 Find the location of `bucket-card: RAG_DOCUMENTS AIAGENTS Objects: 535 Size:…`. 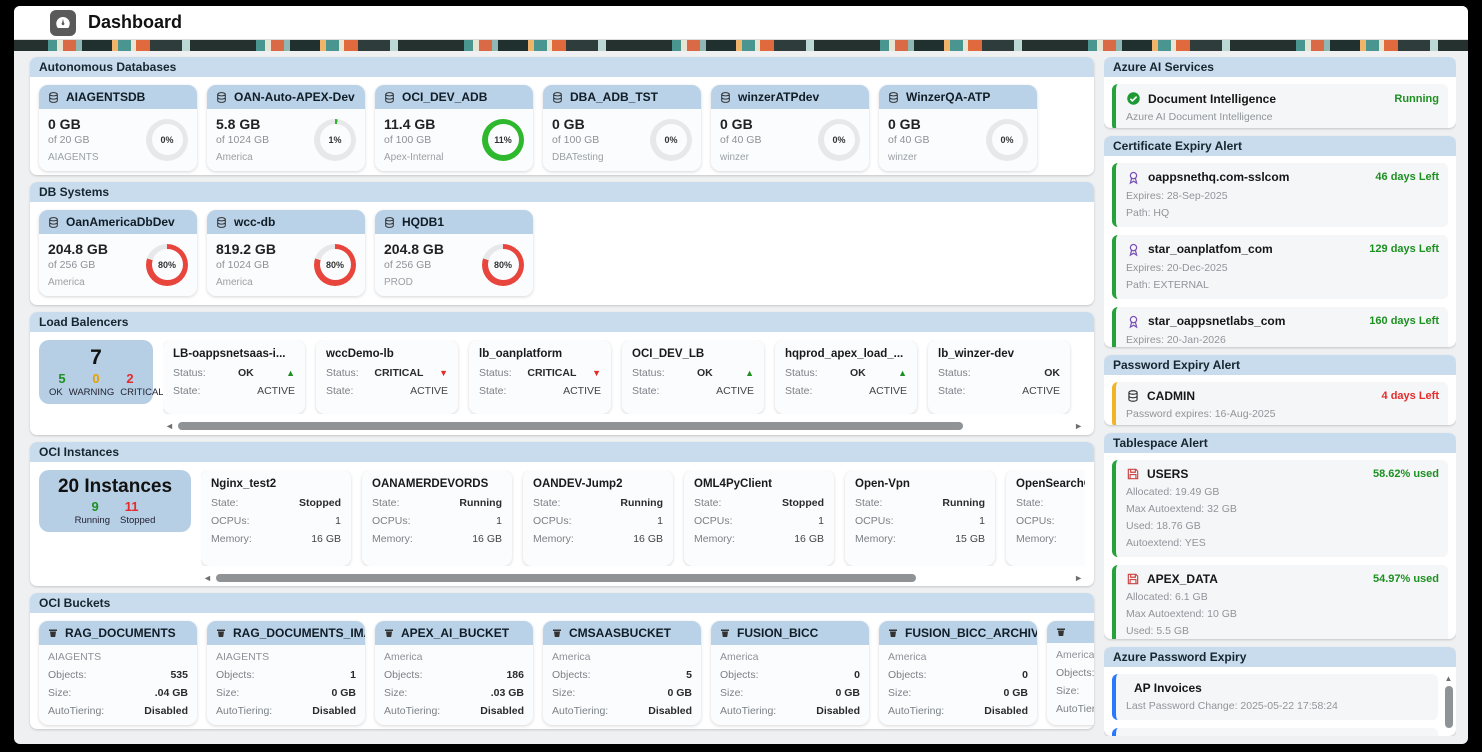

bucket-card: RAG_DOCUMENTS AIAGENTS Objects: 535 Size:… is located at coordinates (118, 673).